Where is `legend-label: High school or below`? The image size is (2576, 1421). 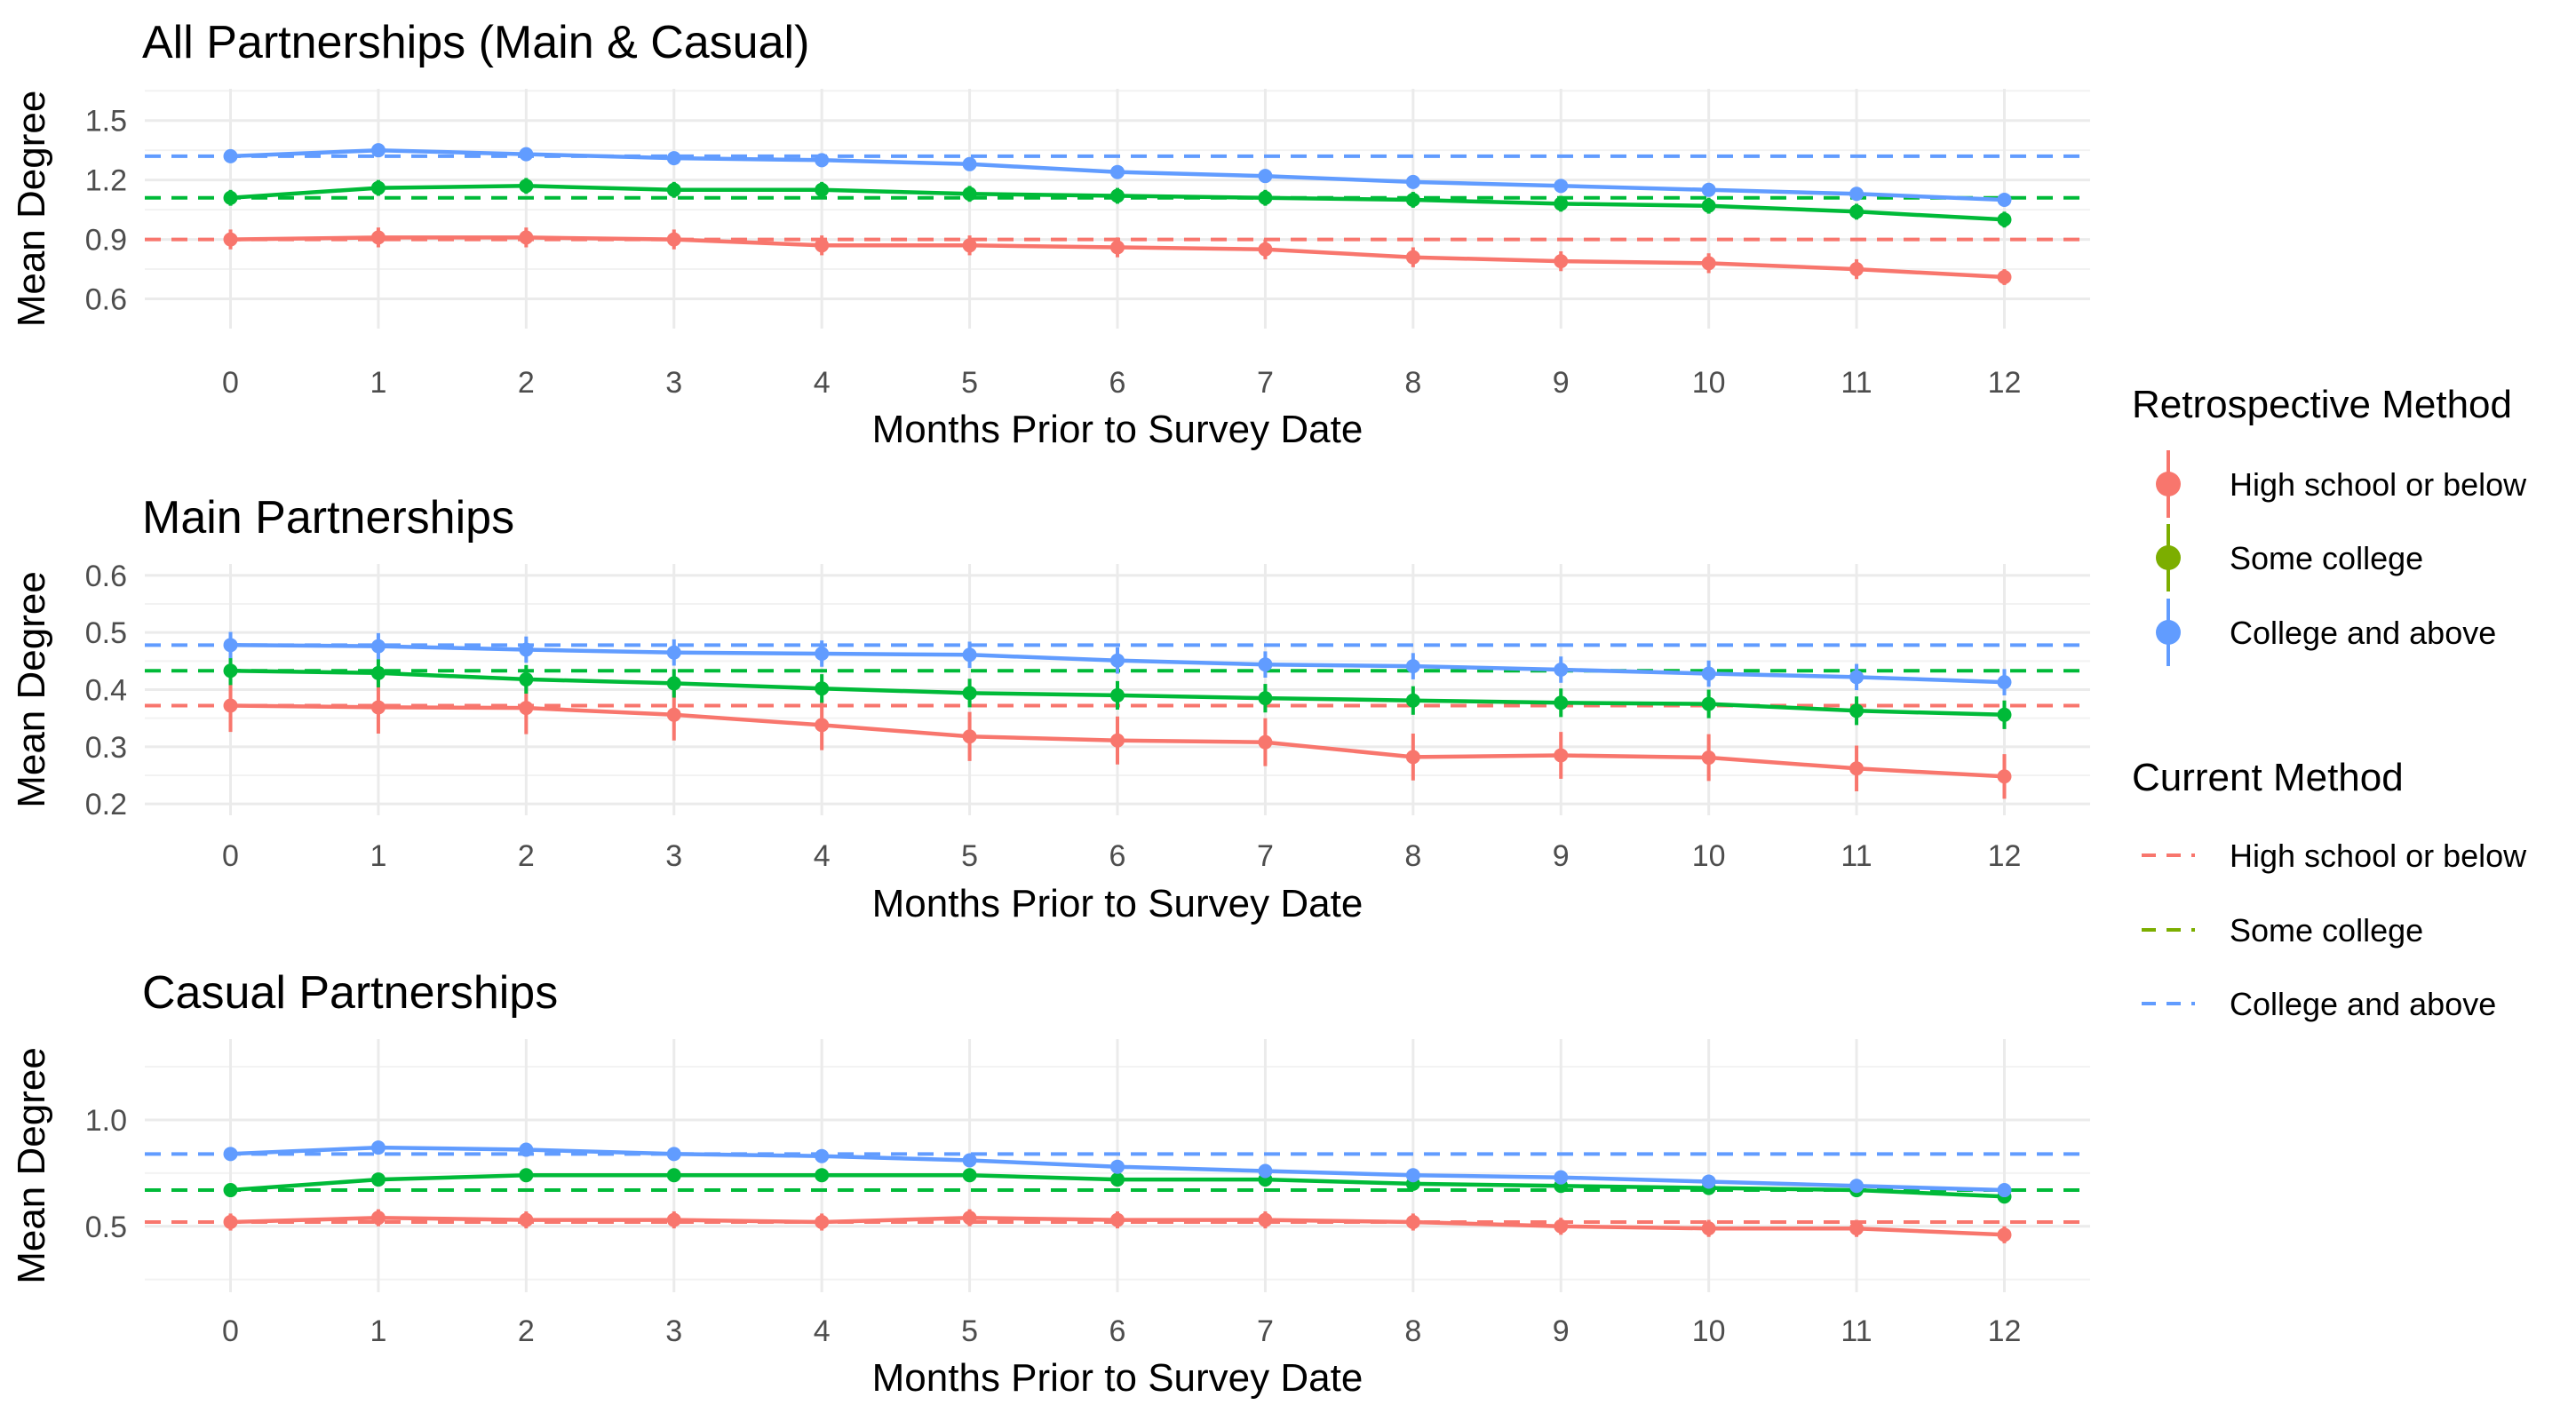 legend-label: High school or below is located at coordinates (2378, 485).